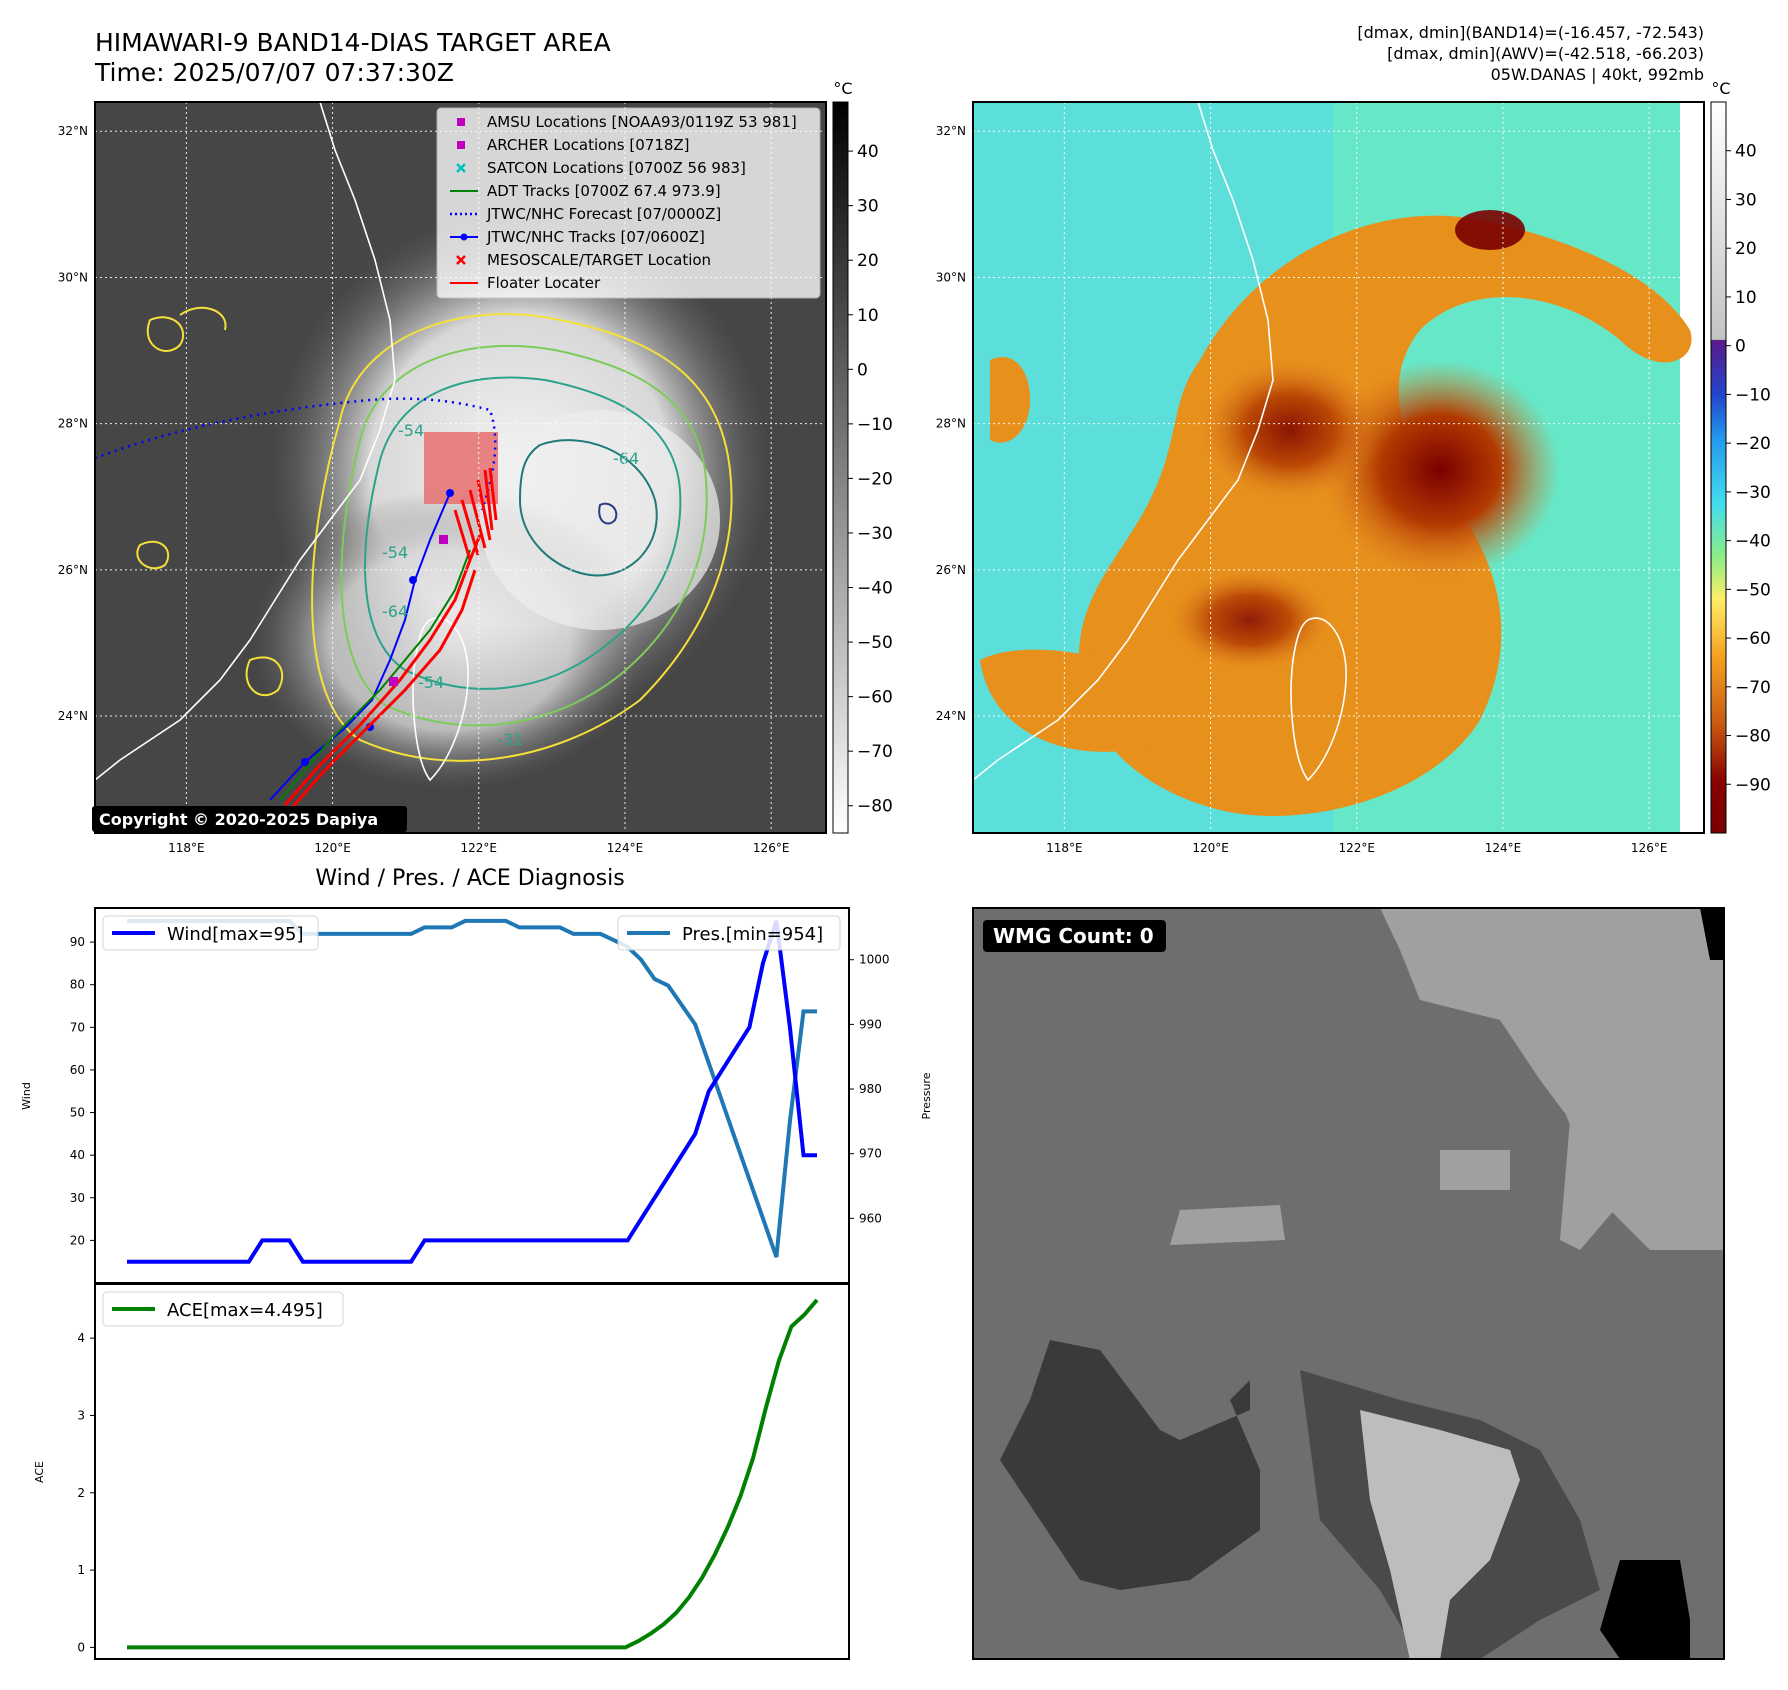 The width and height of the screenshot is (1788, 1690). Describe the element at coordinates (77, 985) in the screenshot. I see `y-tick-label: 80` at that location.